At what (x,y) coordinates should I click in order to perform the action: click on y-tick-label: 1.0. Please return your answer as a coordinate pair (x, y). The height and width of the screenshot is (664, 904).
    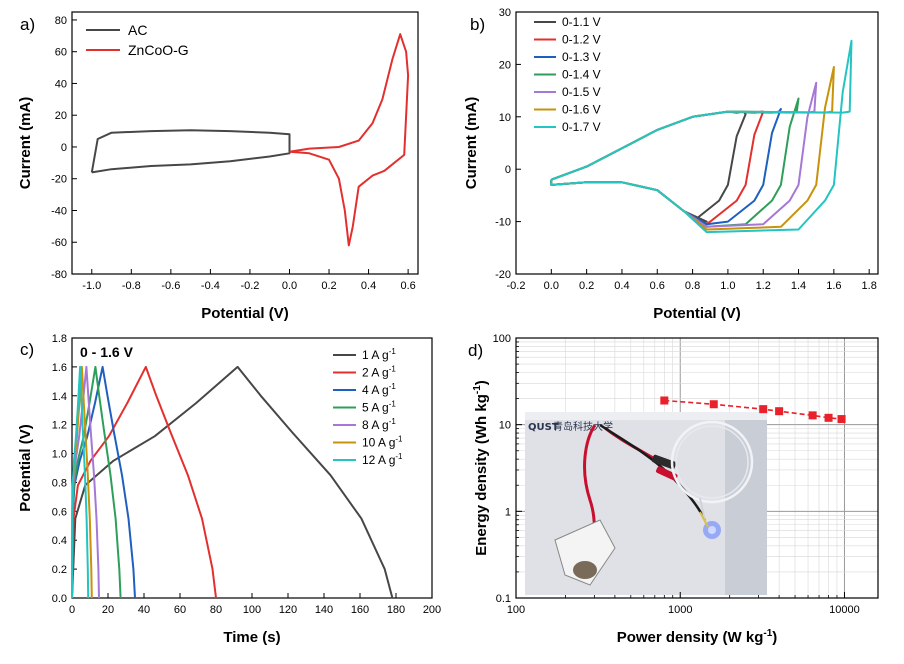
    Looking at the image, I should click on (59, 455).